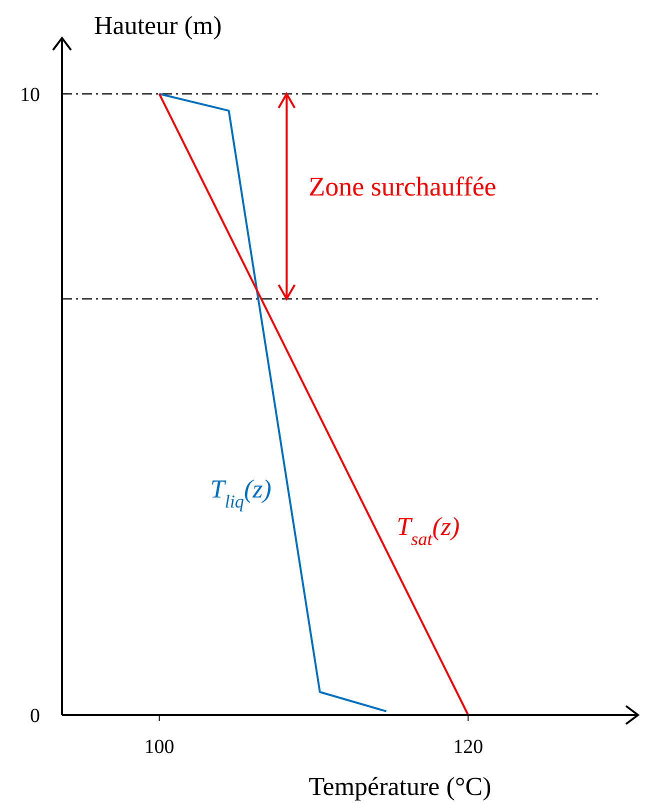  Describe the element at coordinates (402, 186) in the screenshot. I see `annotation: Zone surchauffée` at that location.